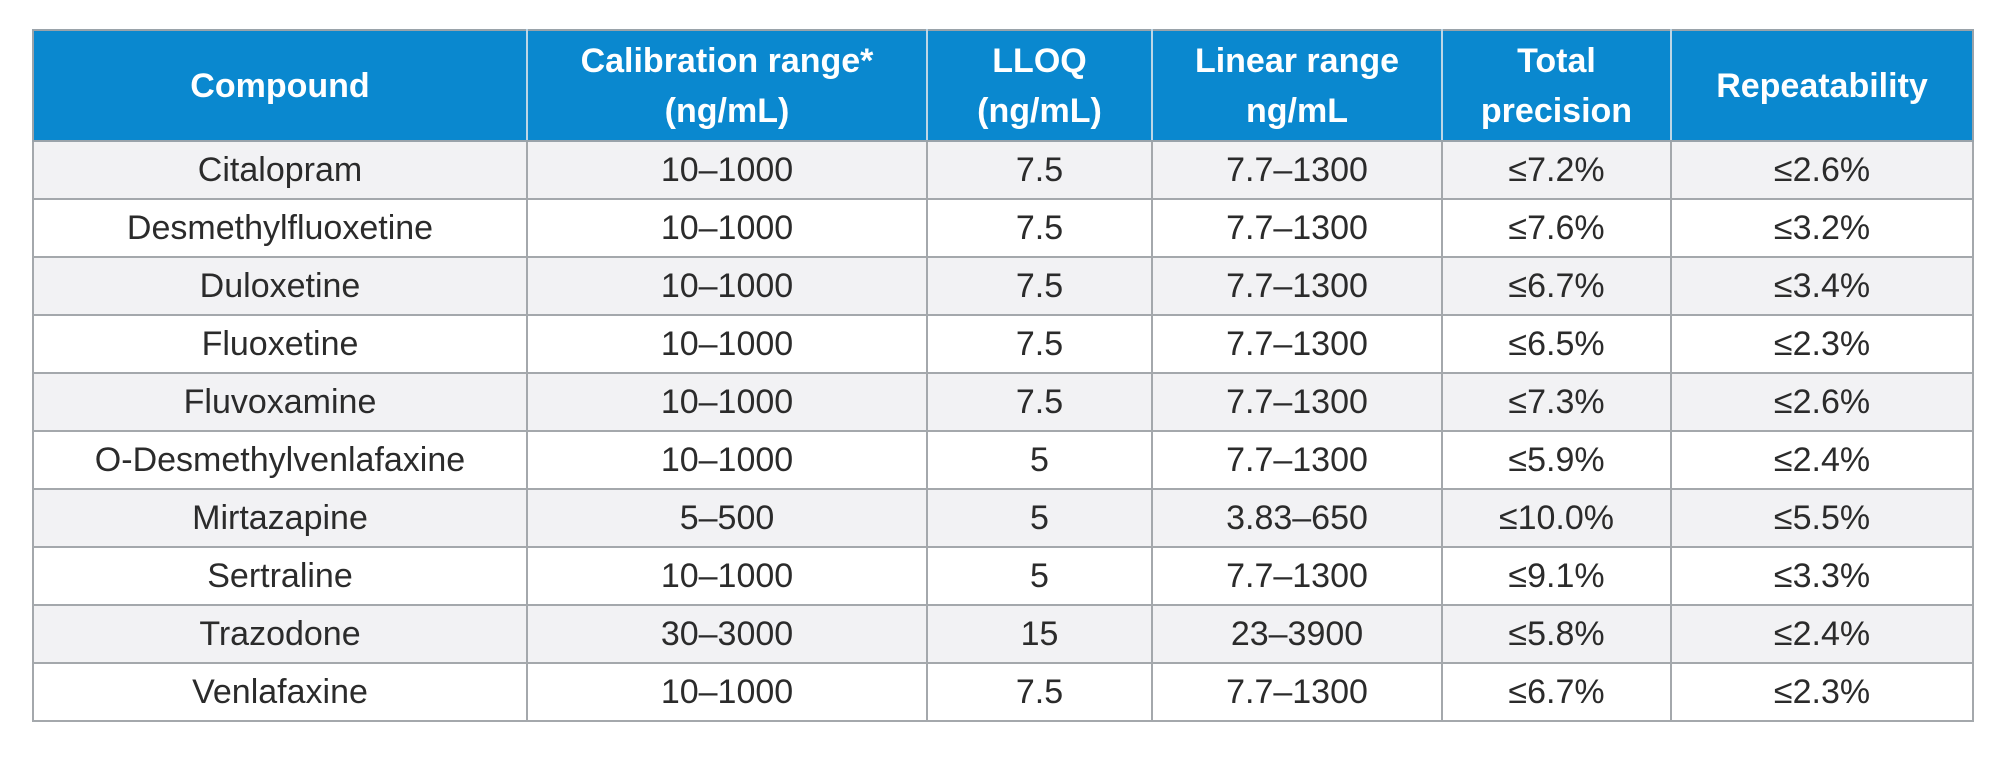 The height and width of the screenshot is (758, 2000). What do you see at coordinates (1822, 85) in the screenshot?
I see `header-repeatability: Repeatability` at bounding box center [1822, 85].